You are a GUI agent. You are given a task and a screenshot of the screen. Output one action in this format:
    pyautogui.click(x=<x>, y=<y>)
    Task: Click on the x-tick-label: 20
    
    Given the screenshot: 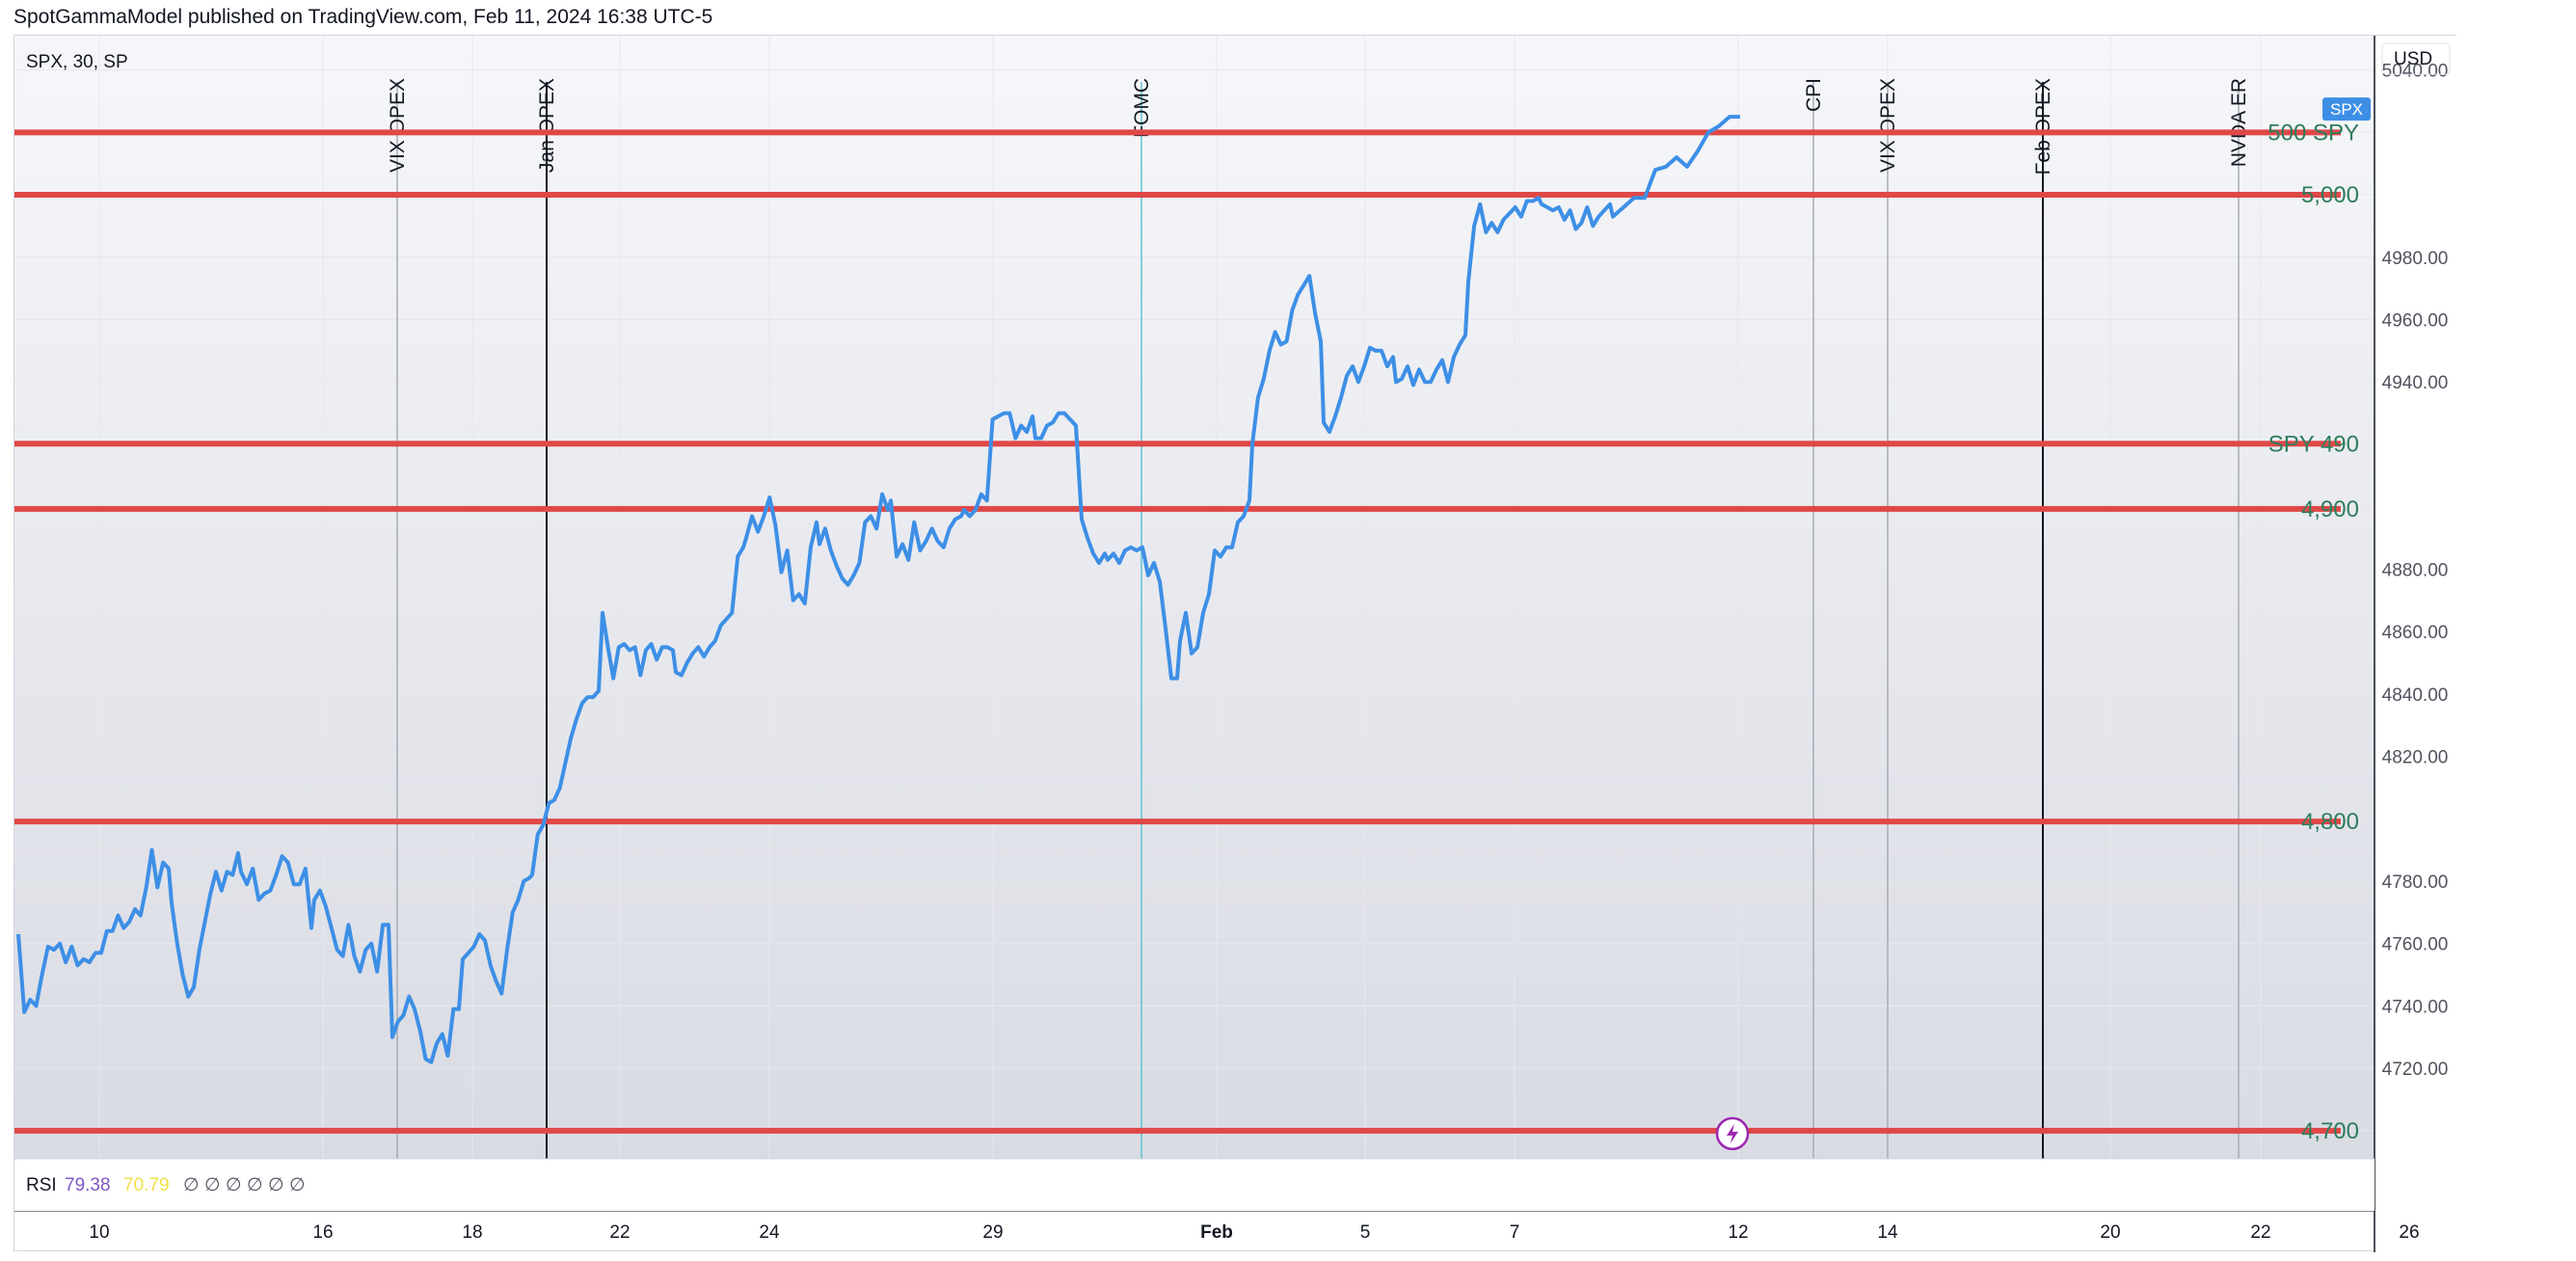 What is the action you would take?
    pyautogui.click(x=2110, y=1232)
    